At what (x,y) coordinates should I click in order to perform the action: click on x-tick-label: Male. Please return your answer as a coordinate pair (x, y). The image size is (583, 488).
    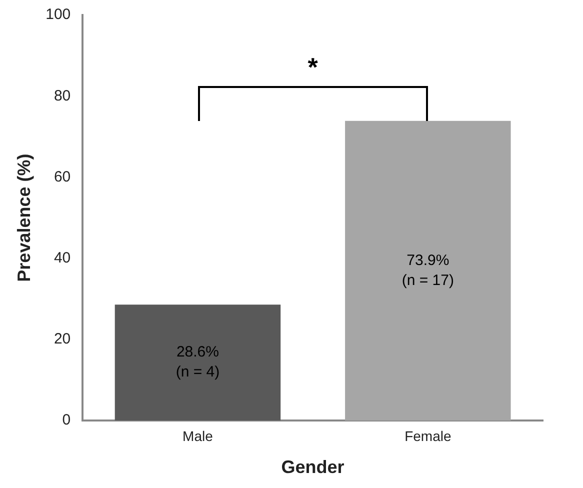
    Looking at the image, I should click on (198, 436).